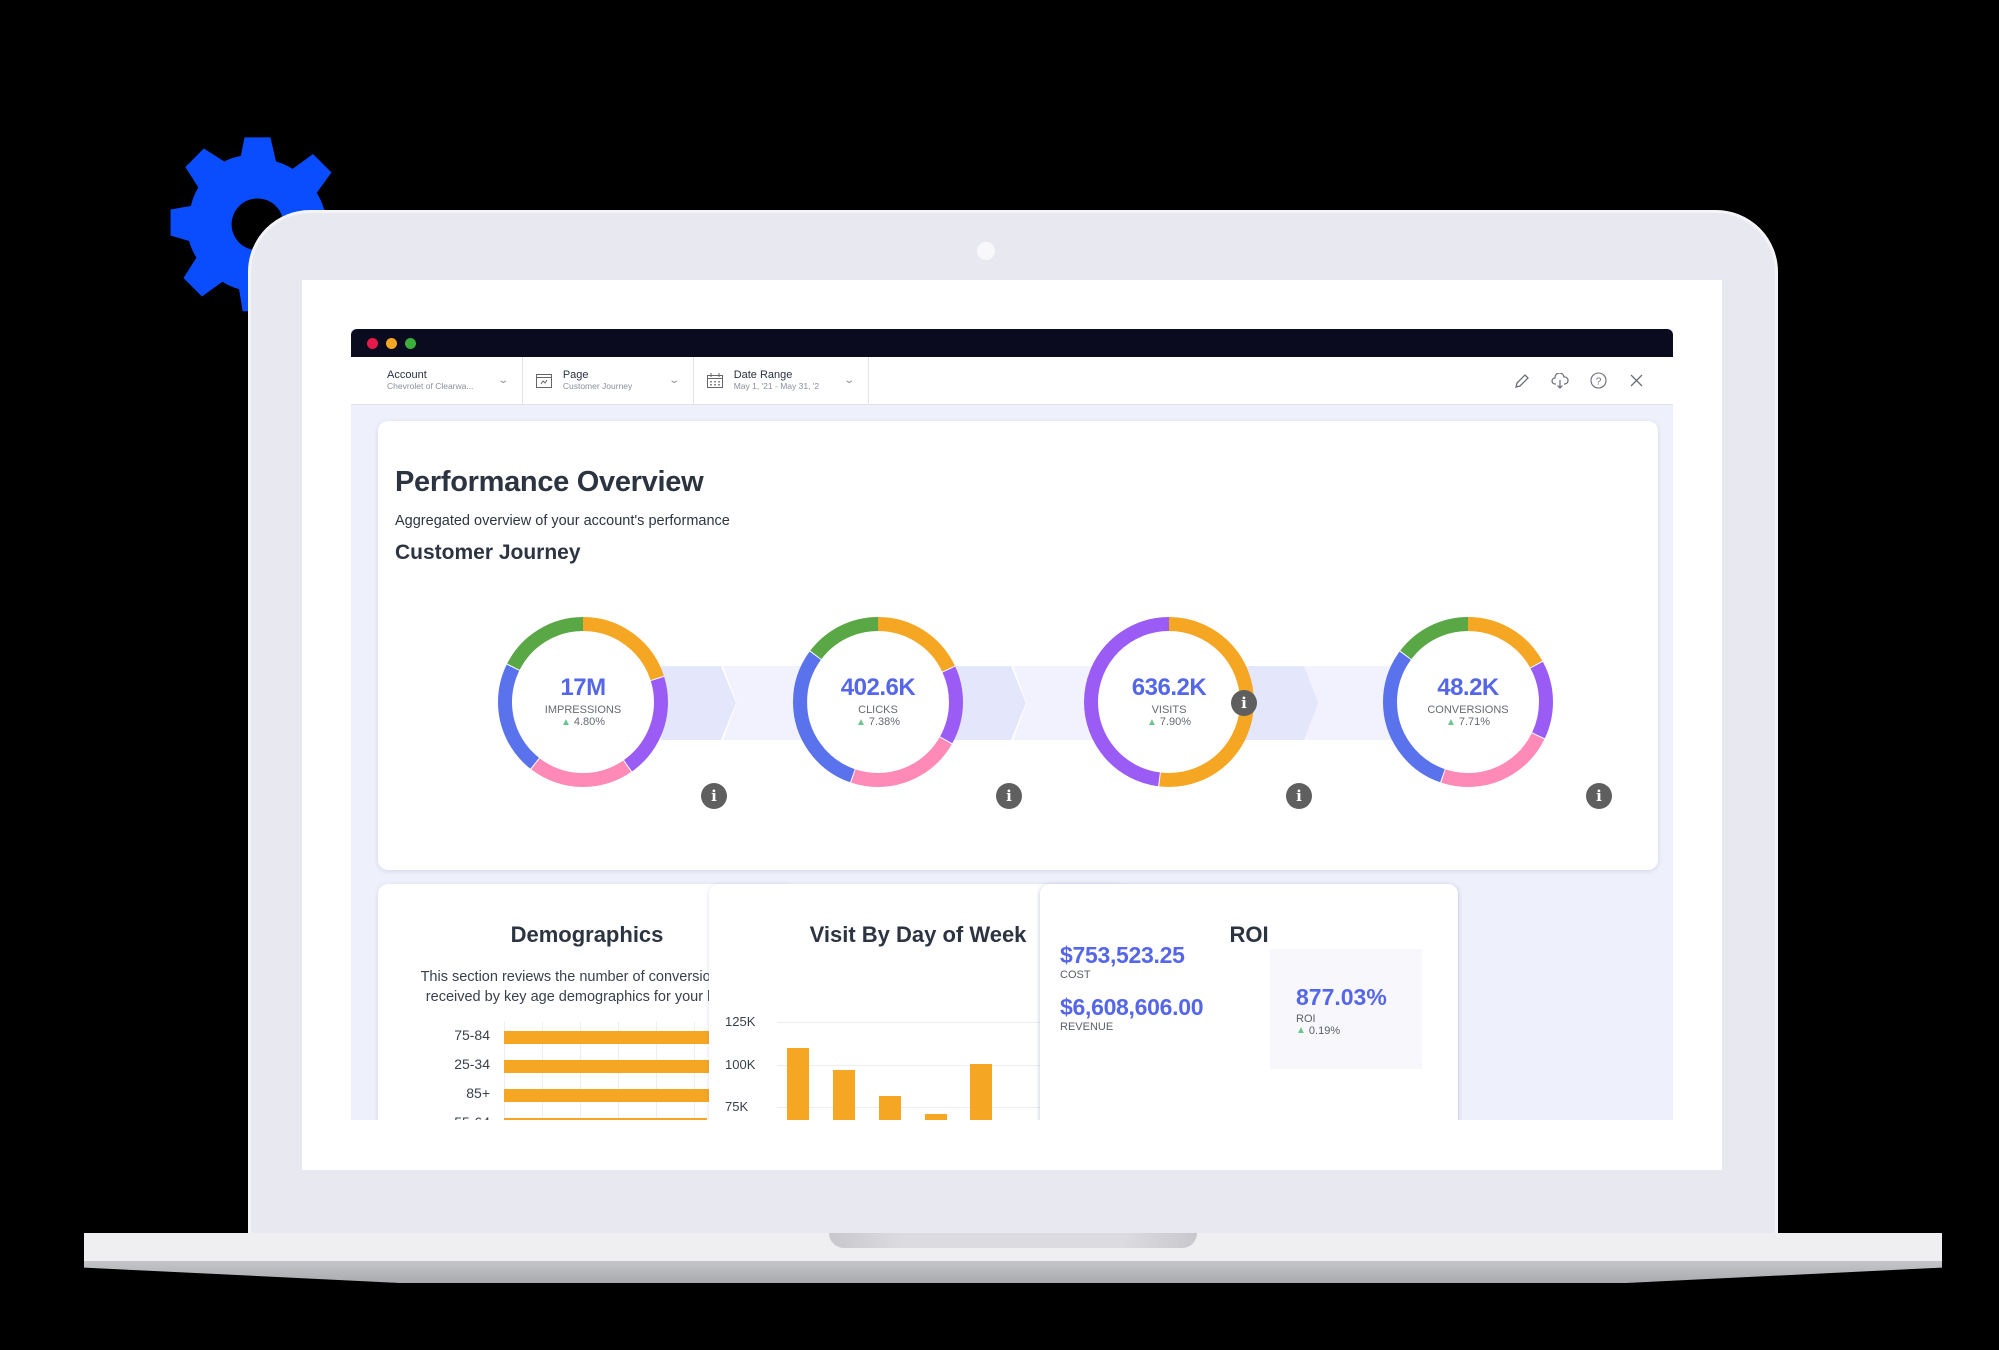 The height and width of the screenshot is (1350, 1999). Describe the element at coordinates (1560, 381) in the screenshot. I see `cloud-download-icon` at that location.